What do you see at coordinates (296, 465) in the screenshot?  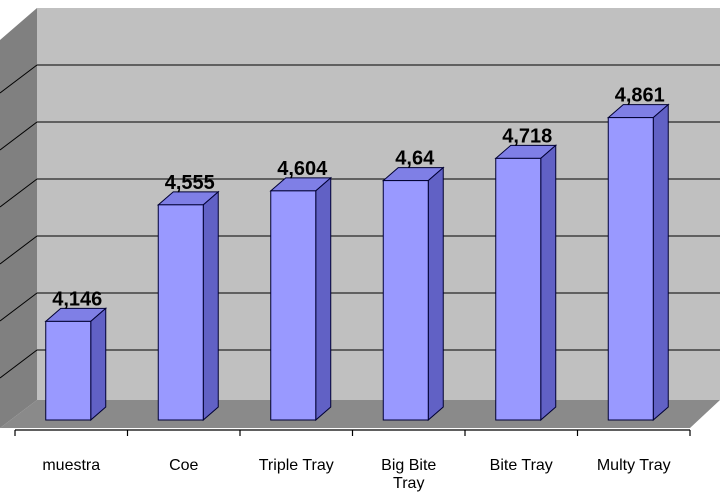 I see `category-label: Triple Tray` at bounding box center [296, 465].